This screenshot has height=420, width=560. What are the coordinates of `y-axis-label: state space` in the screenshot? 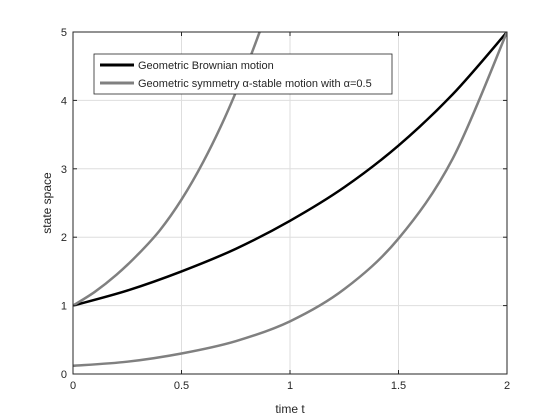 It's located at (47, 203).